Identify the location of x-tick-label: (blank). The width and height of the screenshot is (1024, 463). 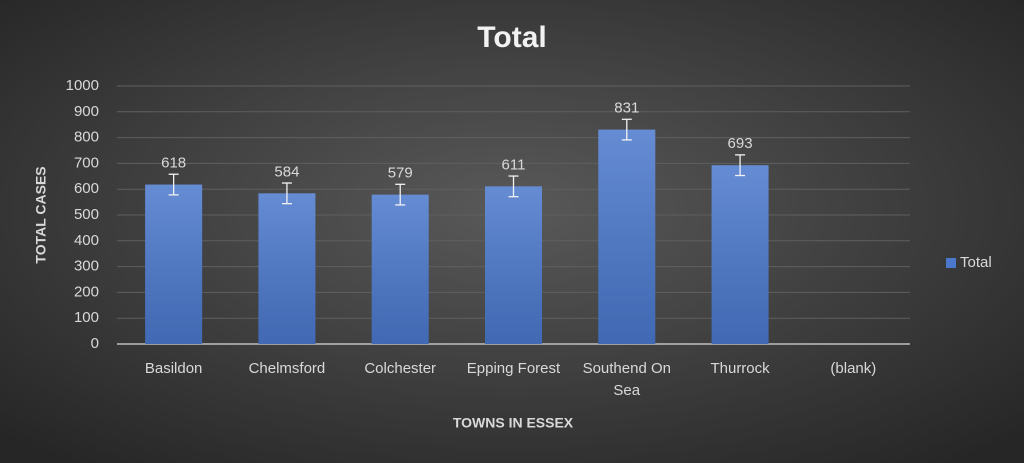
(853, 368).